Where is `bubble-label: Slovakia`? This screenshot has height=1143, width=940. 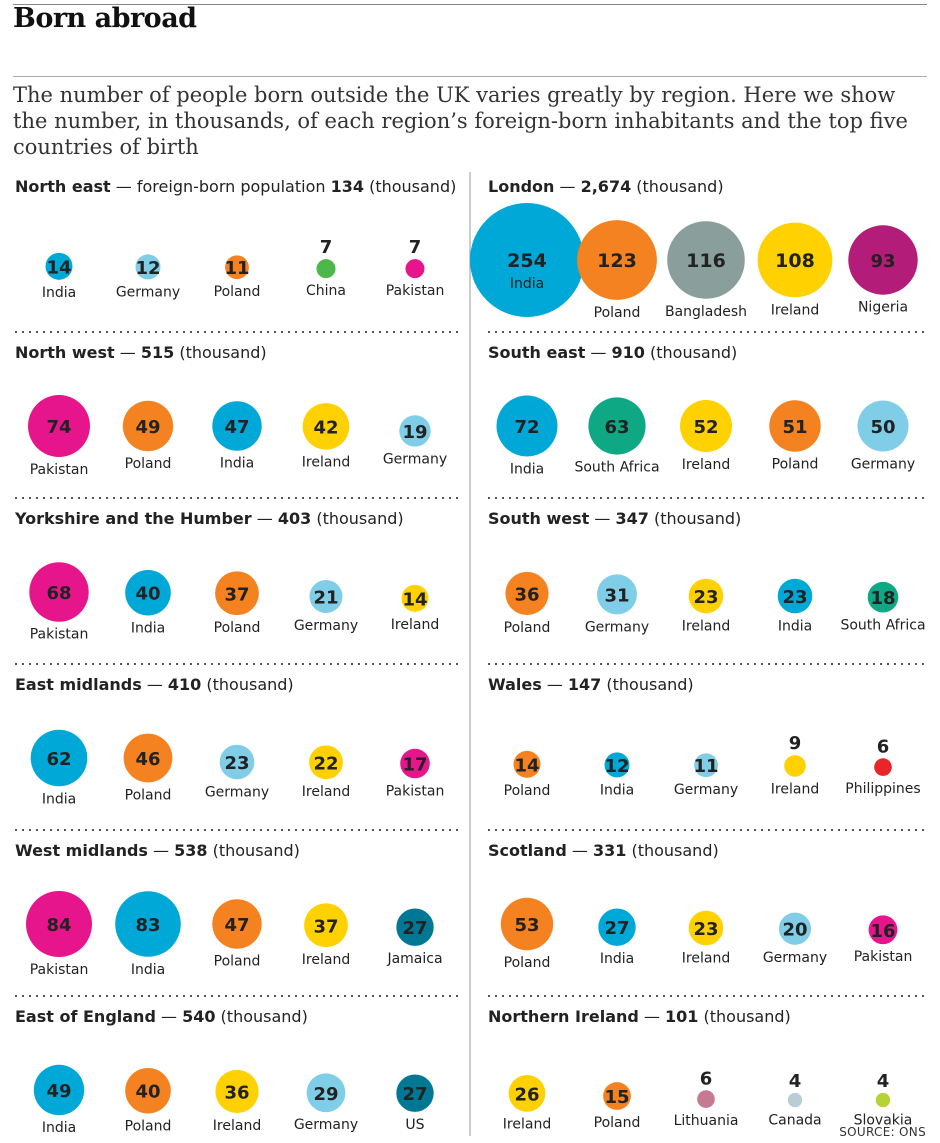
bubble-label: Slovakia is located at coordinates (883, 1120).